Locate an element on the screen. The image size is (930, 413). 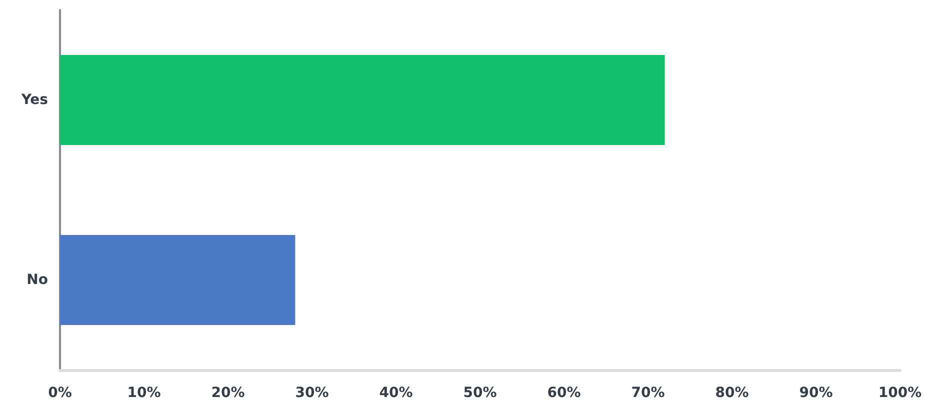
x-tick-label: 100% is located at coordinates (900, 393).